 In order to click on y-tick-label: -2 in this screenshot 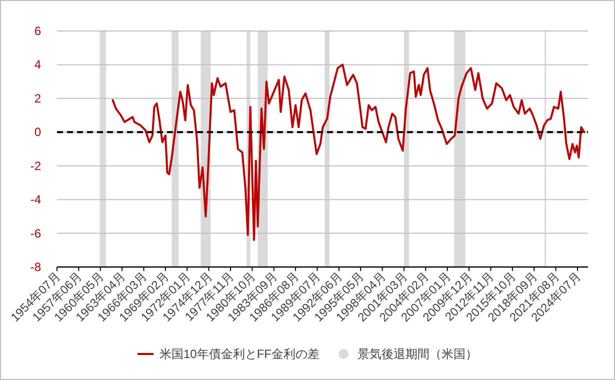, I will do `click(36, 165)`.